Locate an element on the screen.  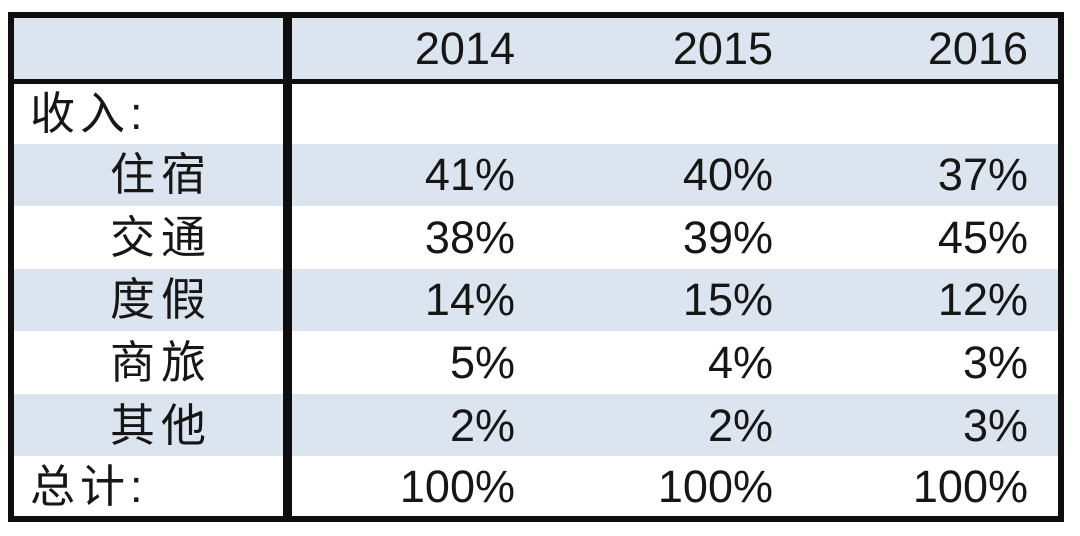
table-row-total: 总计: 100% 100% 100% is located at coordinates (536, 487).